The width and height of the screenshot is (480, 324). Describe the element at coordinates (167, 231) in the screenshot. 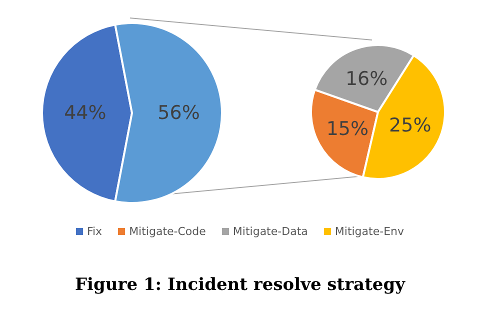

I see `legend-label: Mitigate-Code` at that location.